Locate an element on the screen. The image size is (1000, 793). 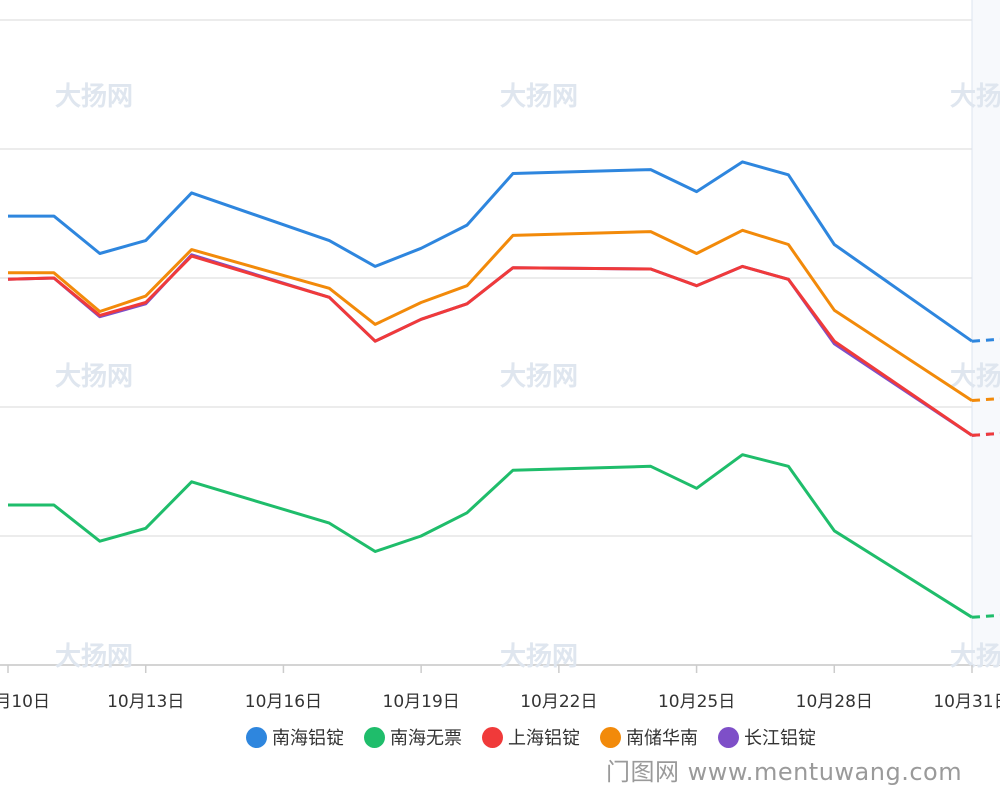
legend-label: 长江铝锭 is located at coordinates (780, 738).